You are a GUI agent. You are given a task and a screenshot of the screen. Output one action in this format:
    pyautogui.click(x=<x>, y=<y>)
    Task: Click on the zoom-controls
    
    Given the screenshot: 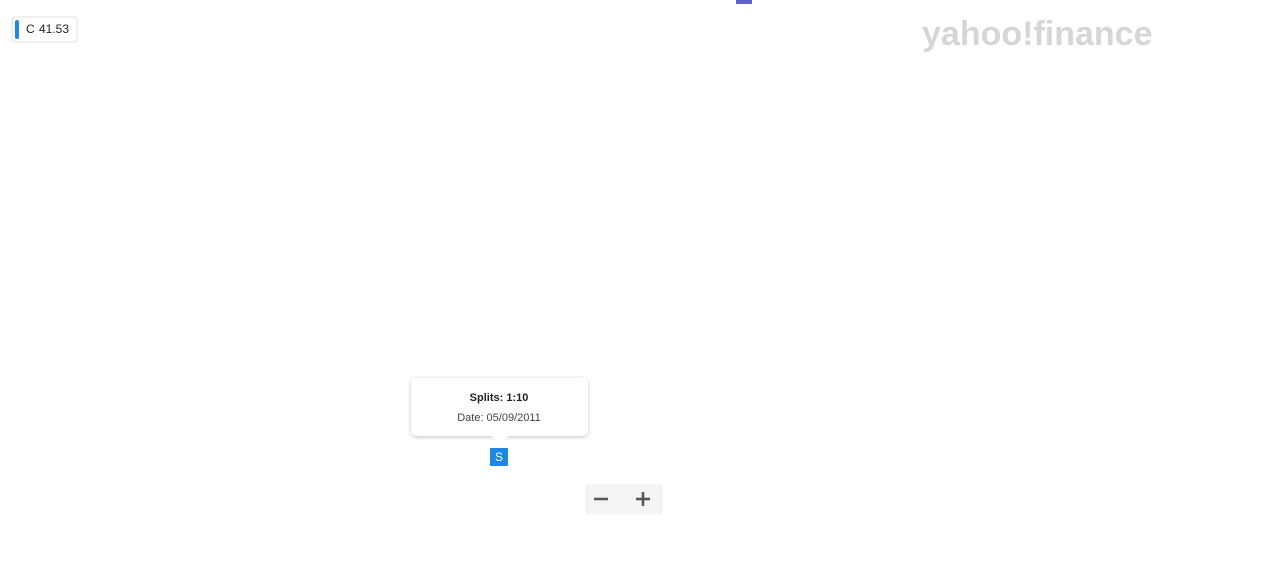 What is the action you would take?
    pyautogui.click(x=624, y=499)
    